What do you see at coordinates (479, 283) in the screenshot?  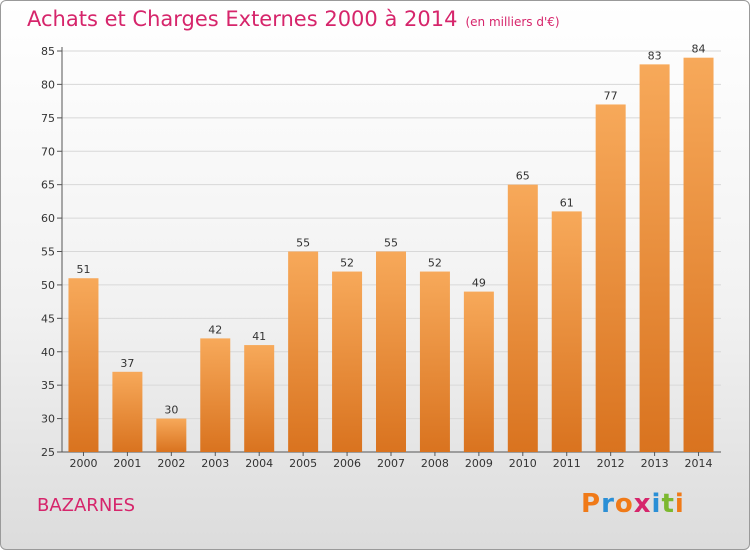 I see `bar-value-label: 49` at bounding box center [479, 283].